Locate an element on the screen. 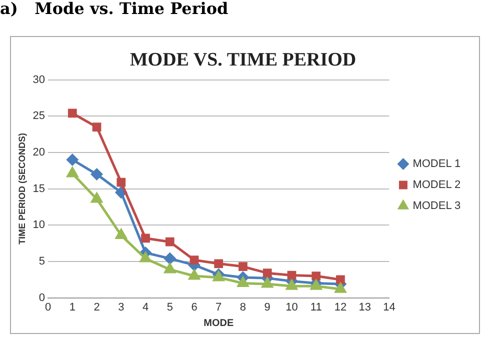 The height and width of the screenshot is (340, 493). x-tick-label: 2 is located at coordinates (97, 307).